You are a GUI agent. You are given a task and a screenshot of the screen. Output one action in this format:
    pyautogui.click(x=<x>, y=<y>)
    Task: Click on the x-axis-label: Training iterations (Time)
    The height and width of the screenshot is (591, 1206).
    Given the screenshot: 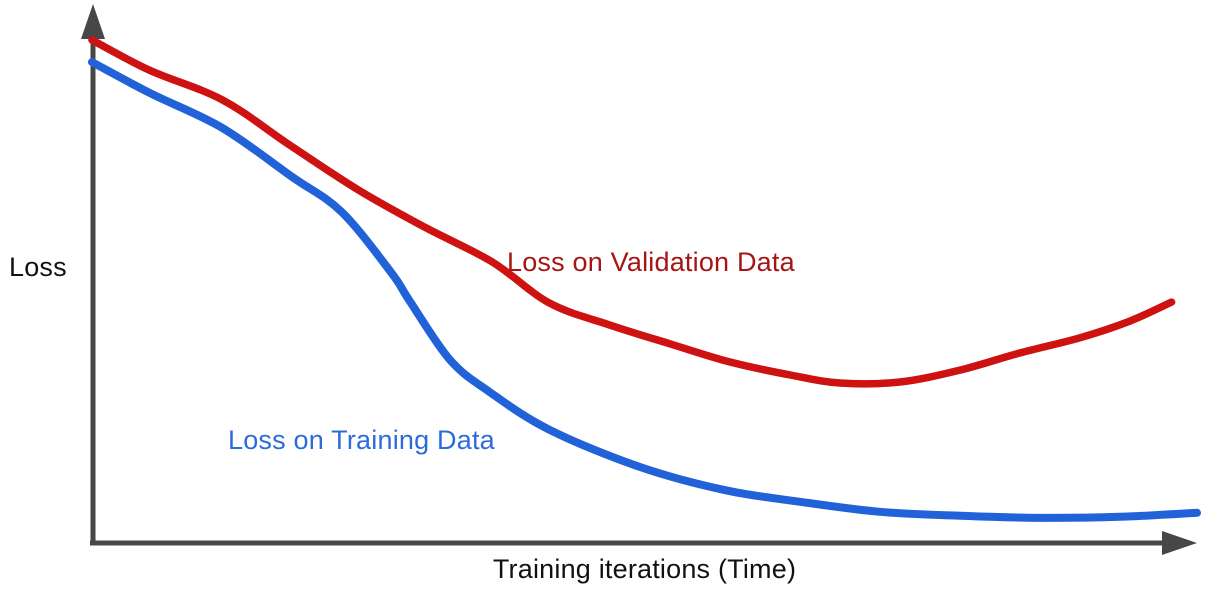 What is the action you would take?
    pyautogui.click(x=644, y=569)
    